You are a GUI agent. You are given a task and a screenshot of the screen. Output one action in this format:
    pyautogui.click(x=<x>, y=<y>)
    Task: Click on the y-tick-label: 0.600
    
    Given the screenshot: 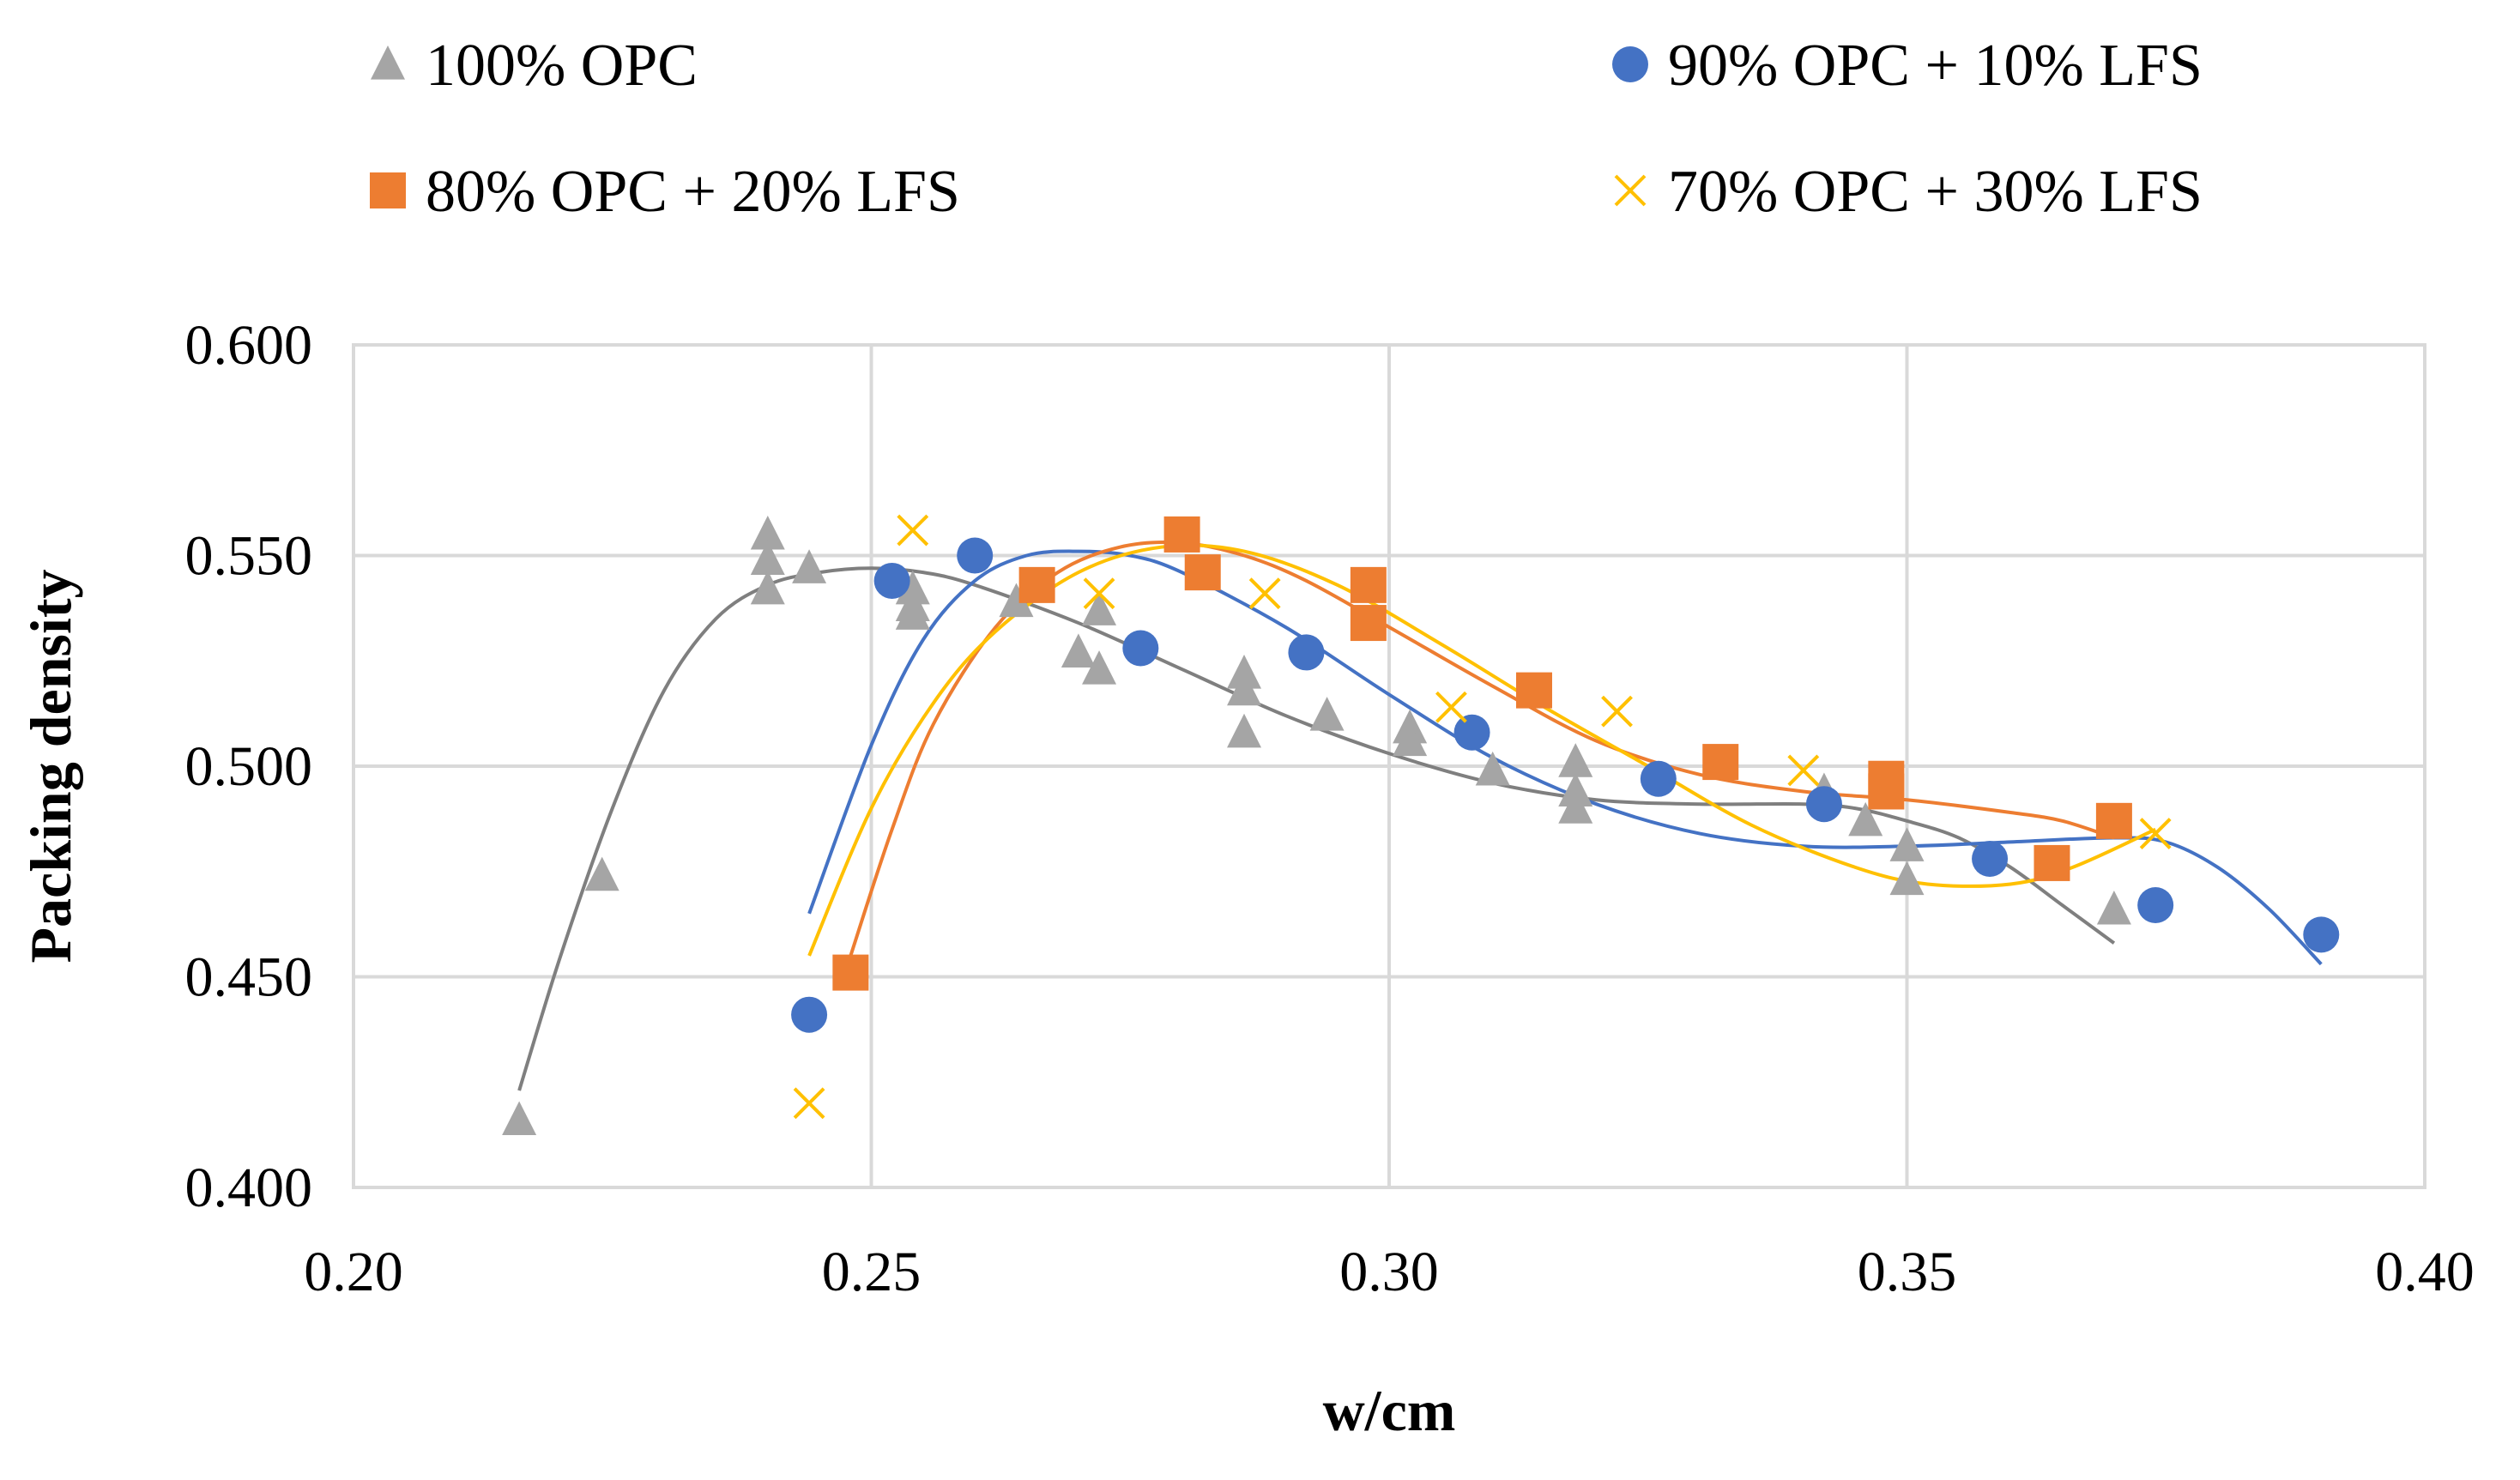 What is the action you would take?
    pyautogui.click(x=249, y=345)
    